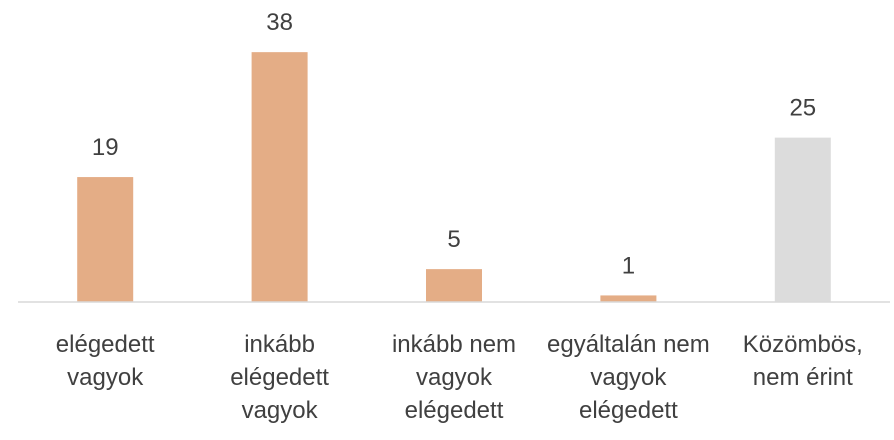 This screenshot has width=894, height=440. What do you see at coordinates (453, 239) in the screenshot?
I see `data-label: 5` at bounding box center [453, 239].